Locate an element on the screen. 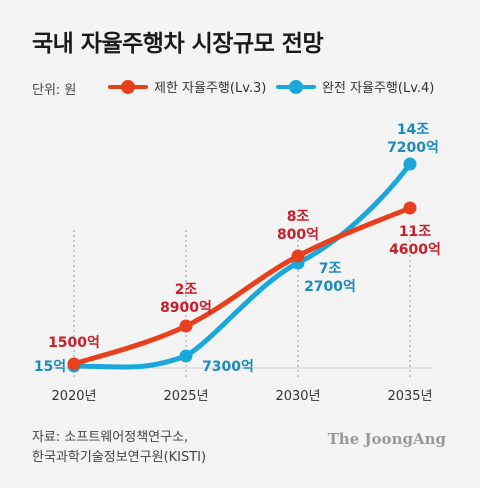  data-label-lv4: 2700억 is located at coordinates (330, 287).